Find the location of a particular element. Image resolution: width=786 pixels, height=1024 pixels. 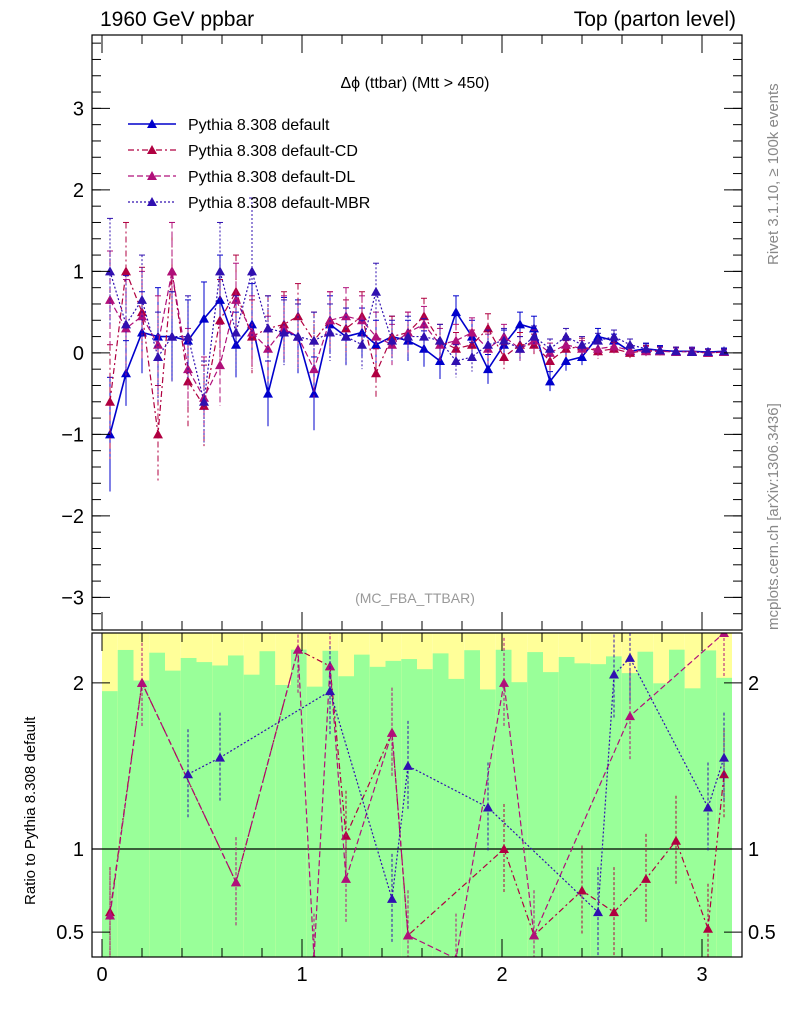

y-tick-label: 2 is located at coordinates (78, 191).